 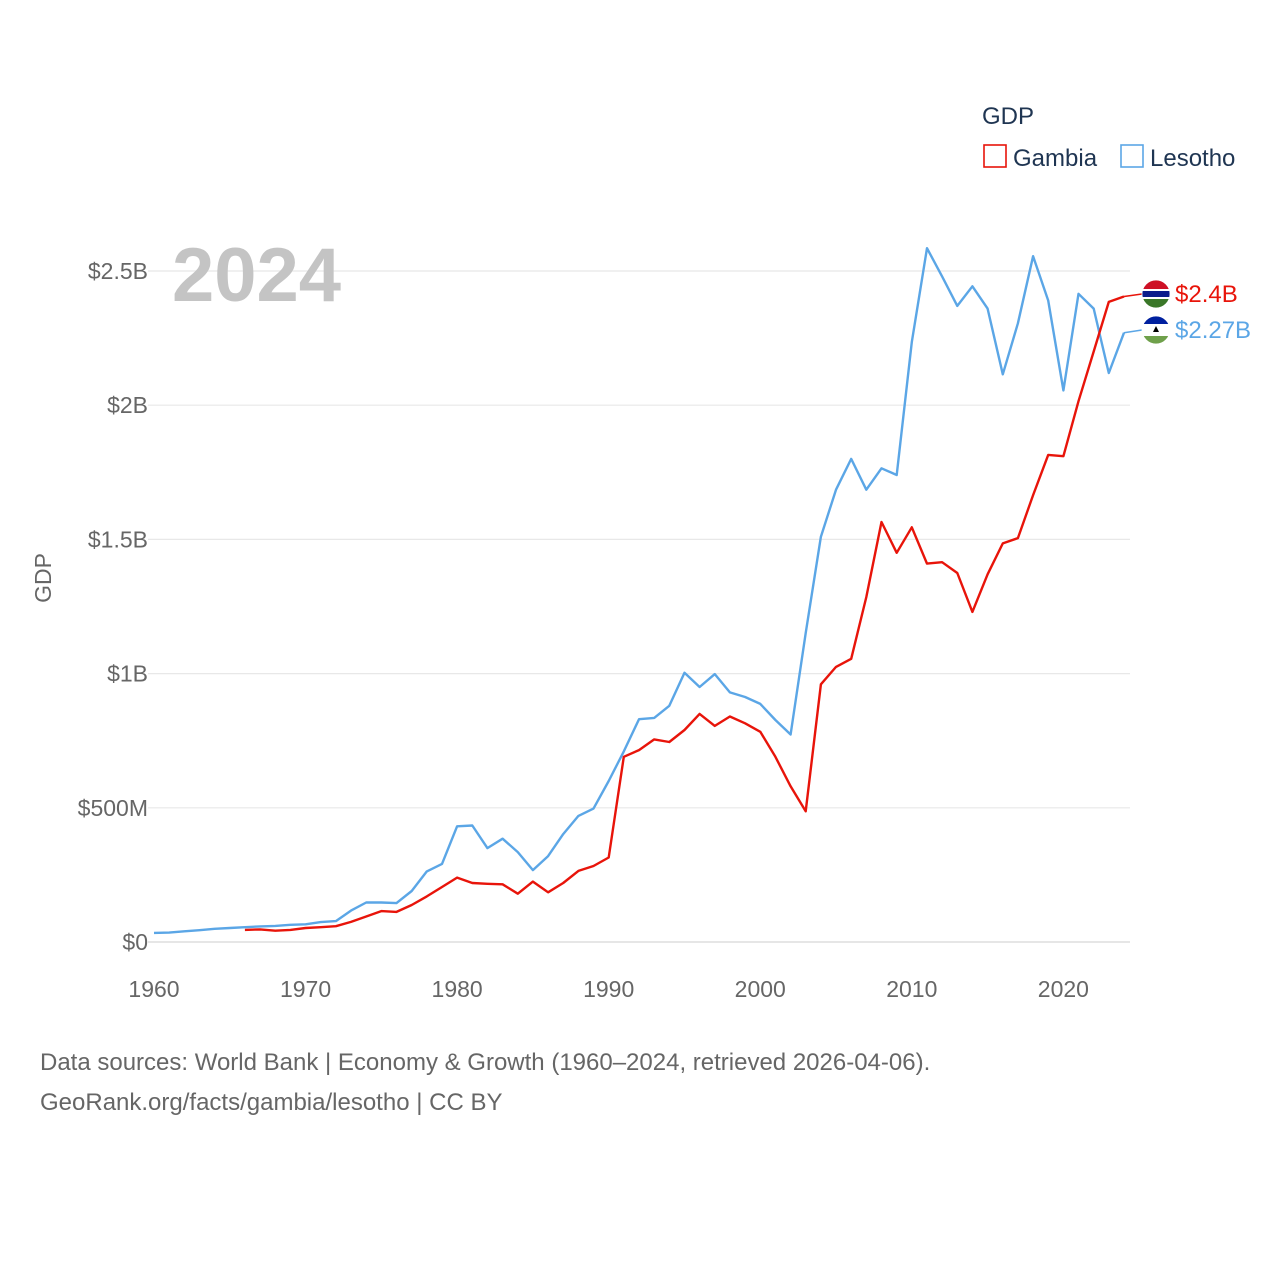 I want to click on y-tick-label: $1B, so click(x=127, y=674).